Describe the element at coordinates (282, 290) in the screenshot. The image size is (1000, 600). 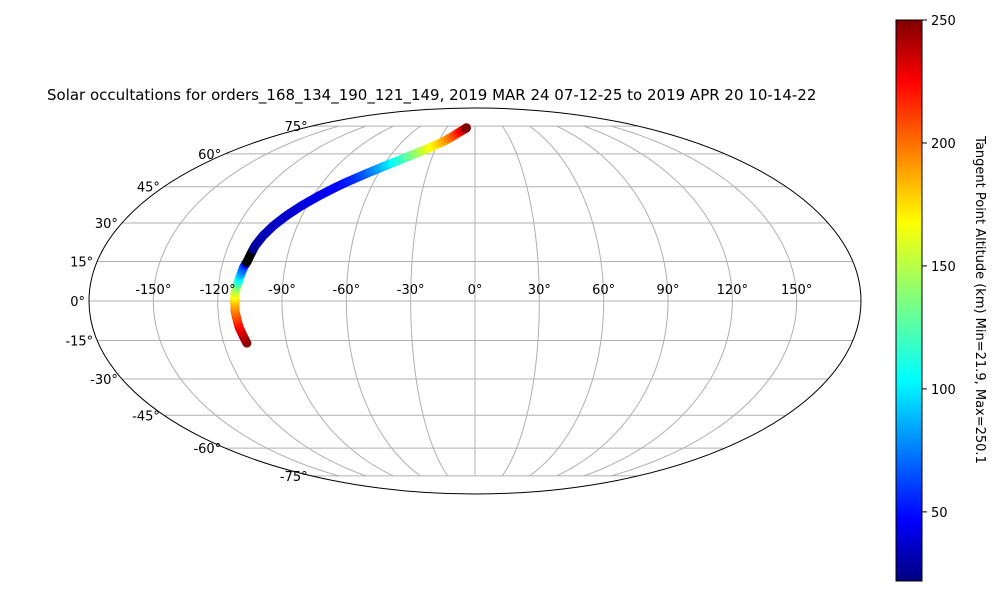
I see `lon-tick-label: -90°` at that location.